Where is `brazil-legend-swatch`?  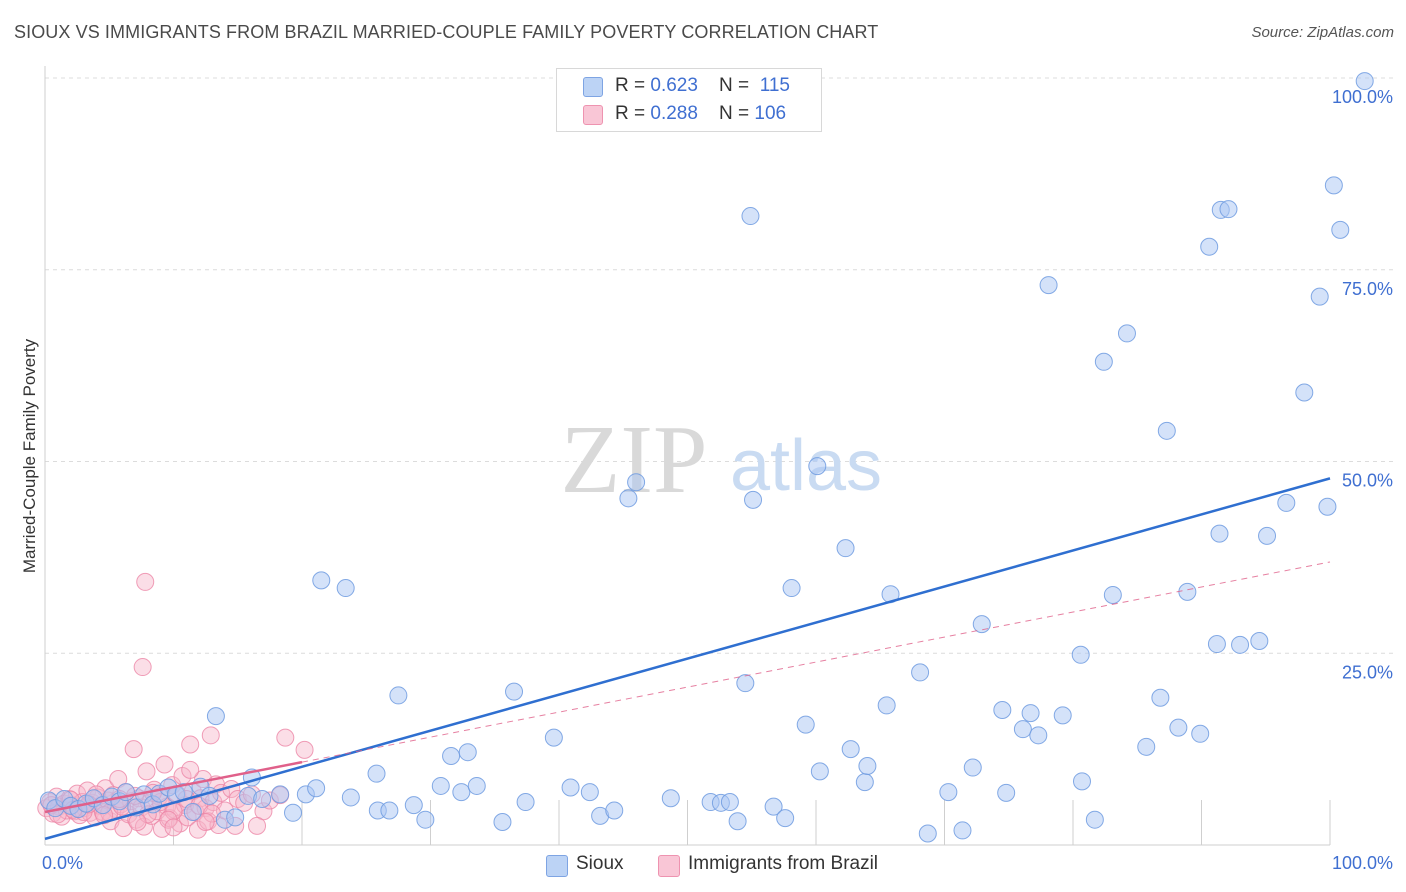 brazil-legend-swatch is located at coordinates (669, 866).